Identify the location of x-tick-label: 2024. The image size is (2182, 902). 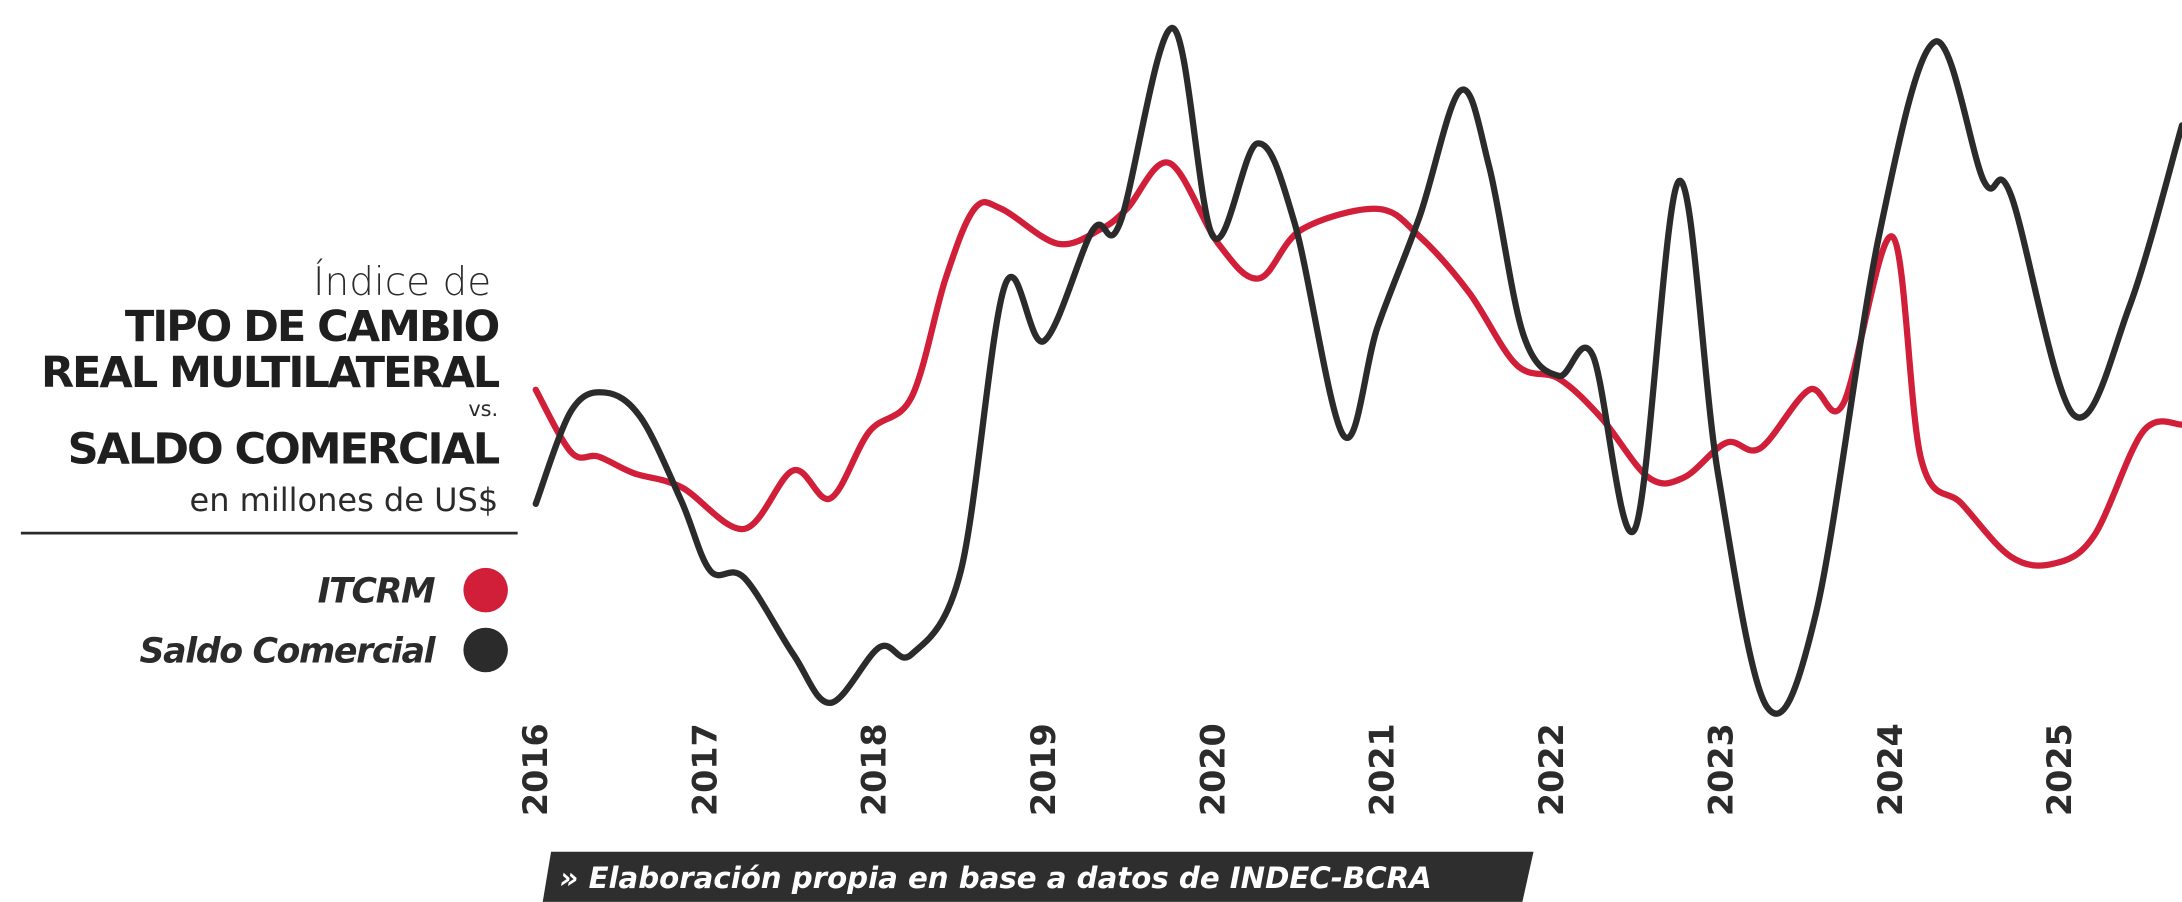
(1890, 769).